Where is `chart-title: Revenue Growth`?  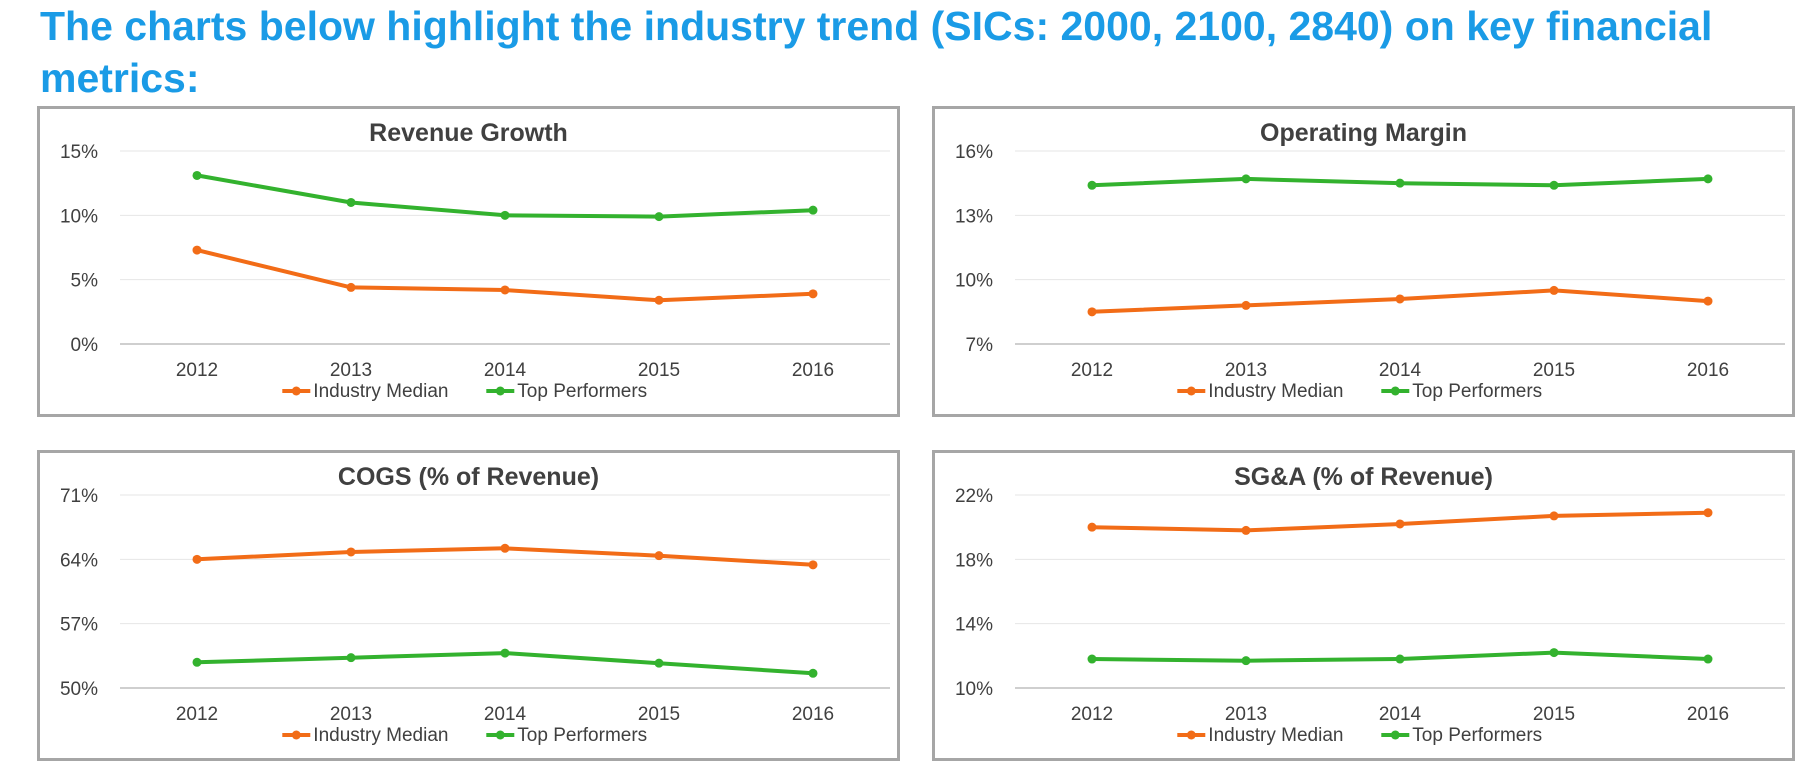 chart-title: Revenue Growth is located at coordinates (468, 133).